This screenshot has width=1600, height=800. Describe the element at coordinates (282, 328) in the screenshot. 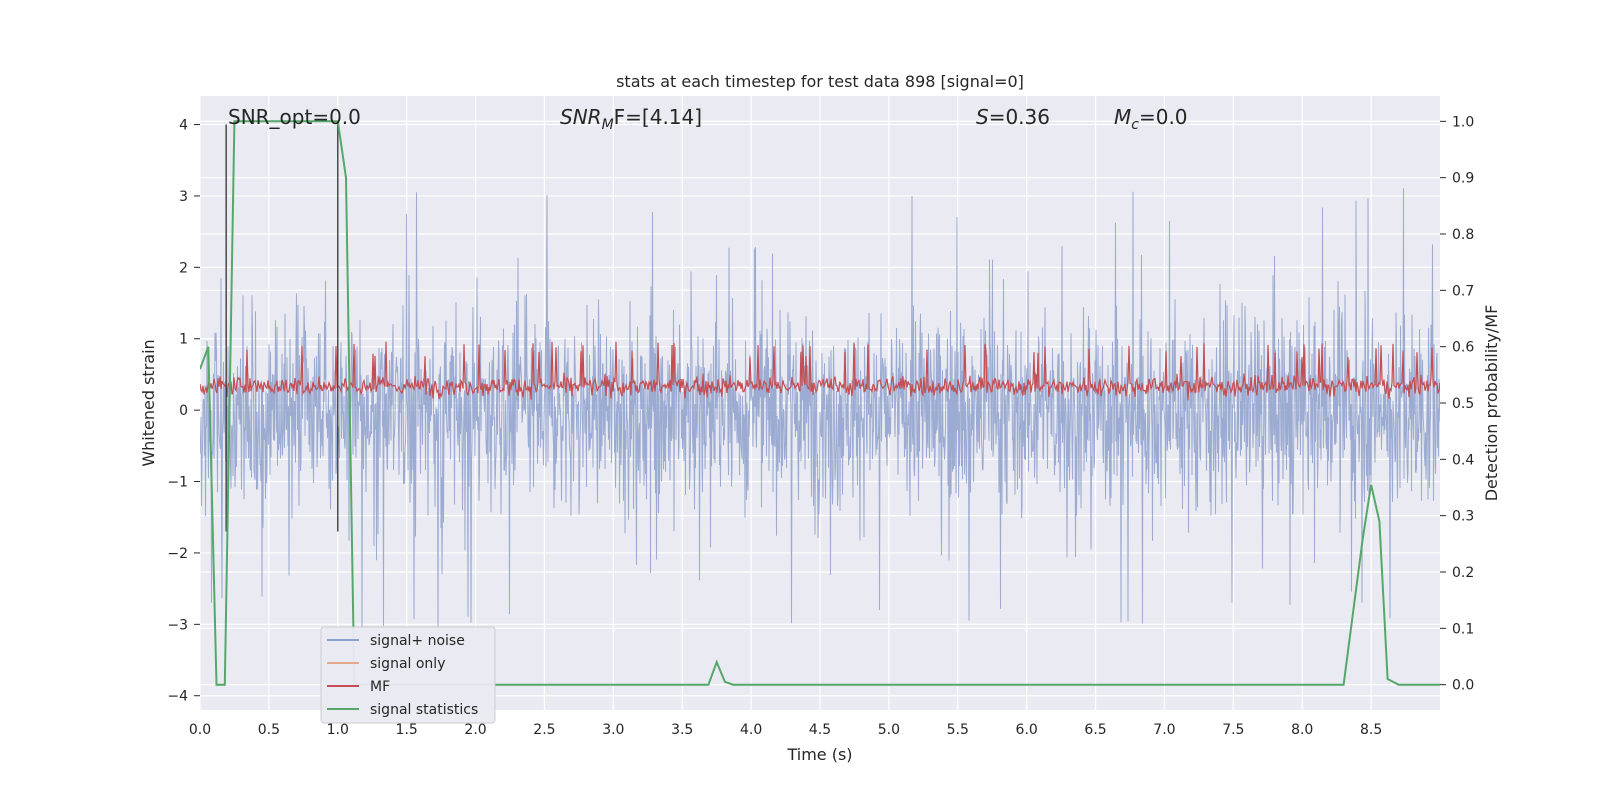

I see `vertical-markers` at that location.